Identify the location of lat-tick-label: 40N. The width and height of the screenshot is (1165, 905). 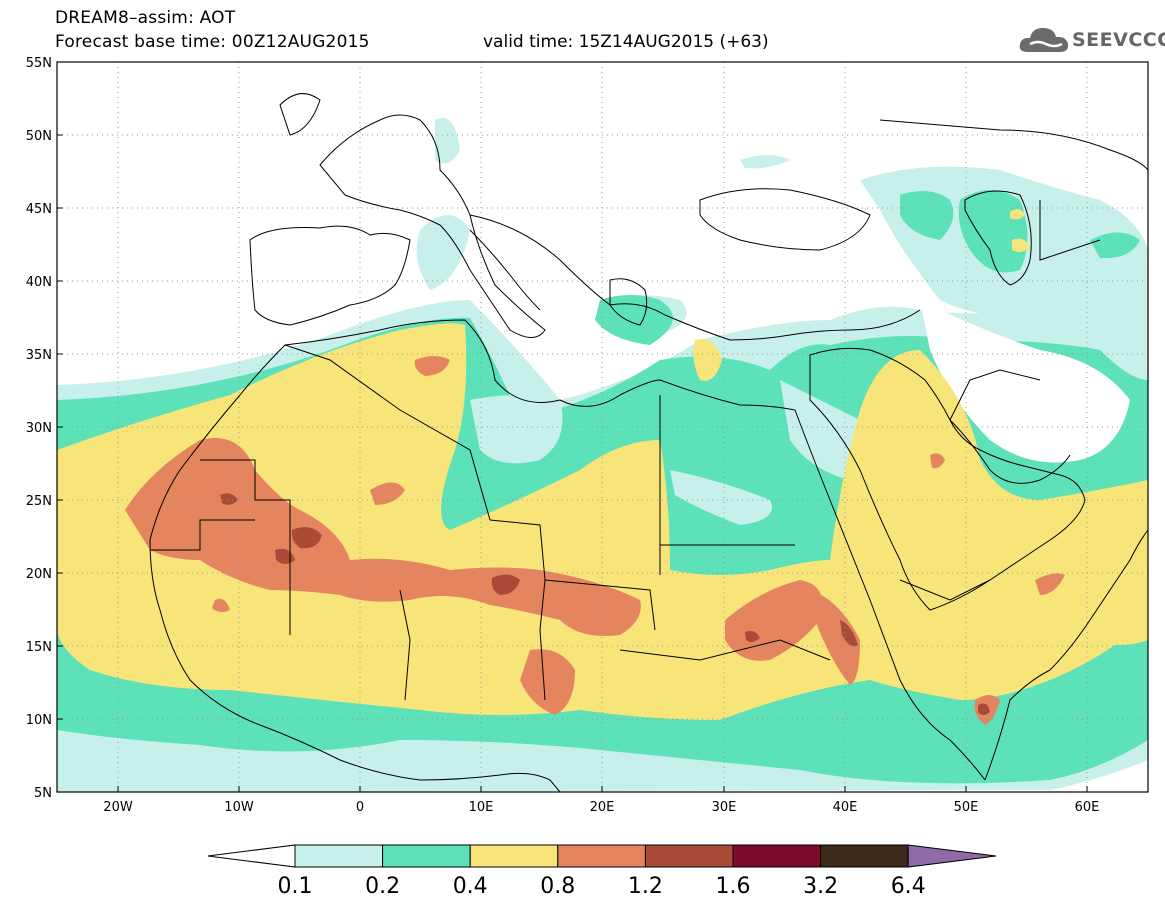
(39, 282).